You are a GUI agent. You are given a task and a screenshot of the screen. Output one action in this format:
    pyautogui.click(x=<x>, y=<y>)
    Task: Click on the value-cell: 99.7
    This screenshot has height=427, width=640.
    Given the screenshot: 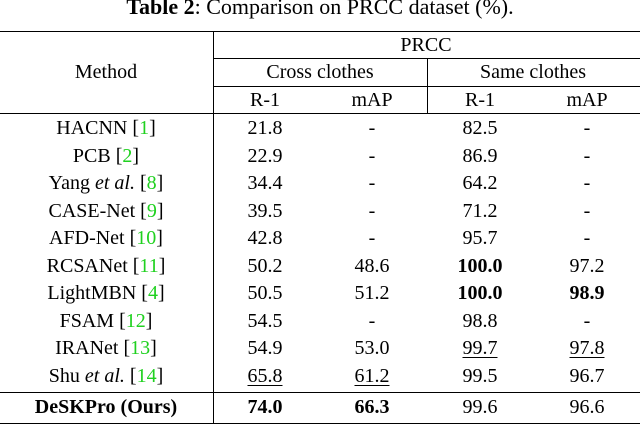 What is the action you would take?
    pyautogui.click(x=480, y=348)
    